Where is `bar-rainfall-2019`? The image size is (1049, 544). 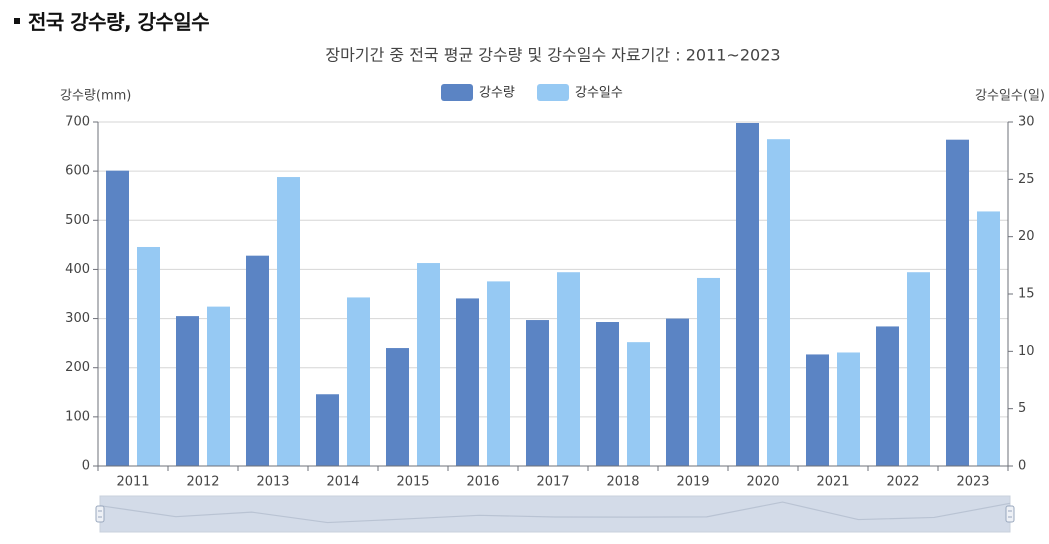 bar-rainfall-2019 is located at coordinates (677, 392).